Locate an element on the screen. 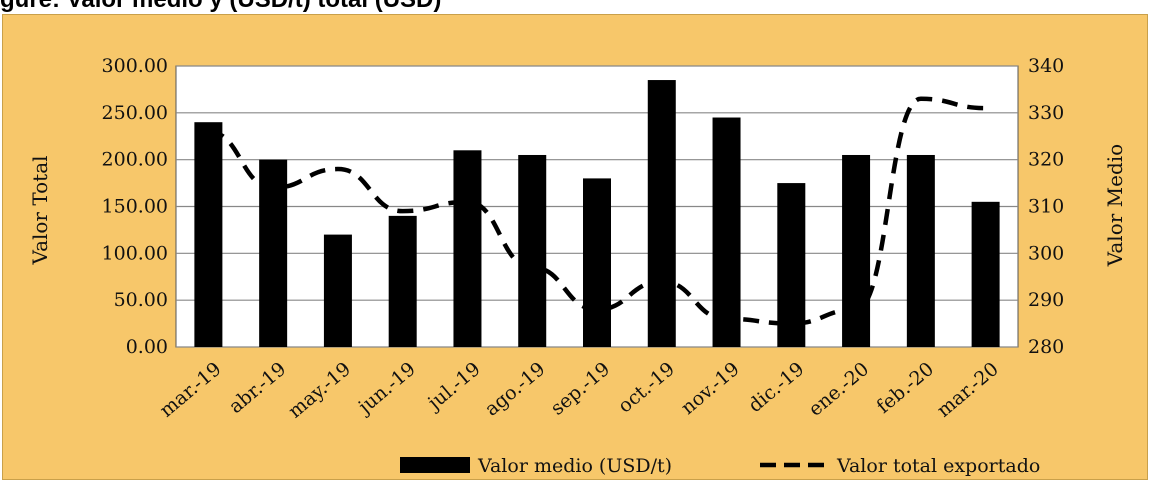 This screenshot has width=1150, height=482. y-tick-label: 100.00 is located at coordinates (135, 253).